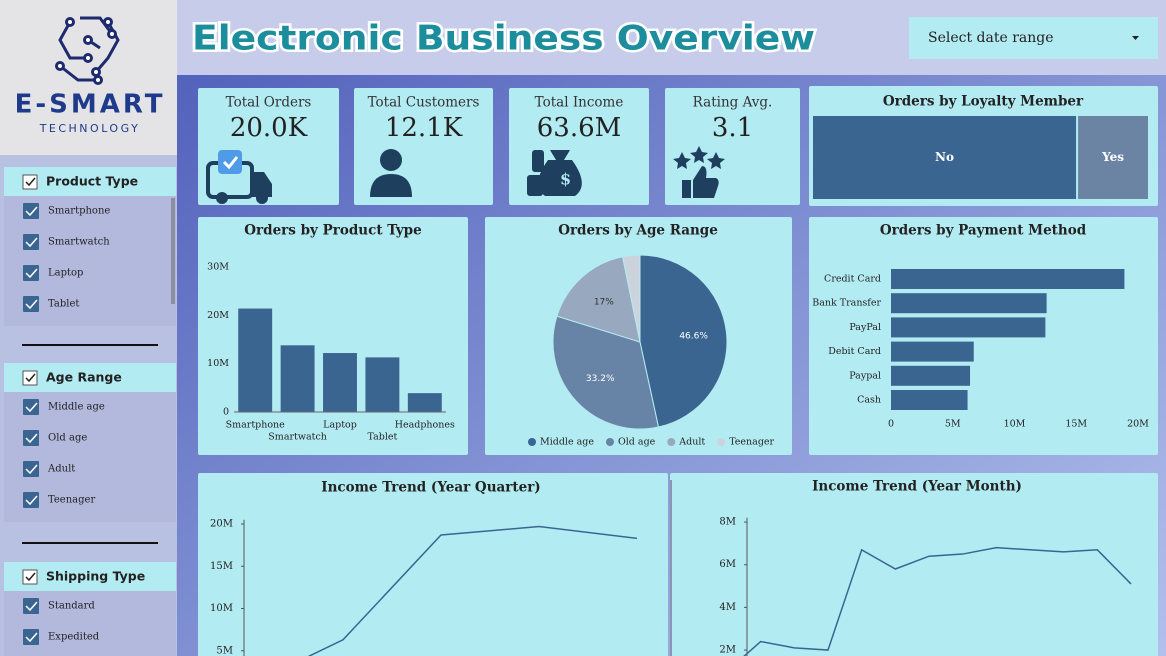 The height and width of the screenshot is (656, 1166). Describe the element at coordinates (732, 128) in the screenshot. I see `kpi-value: 3.1` at that location.